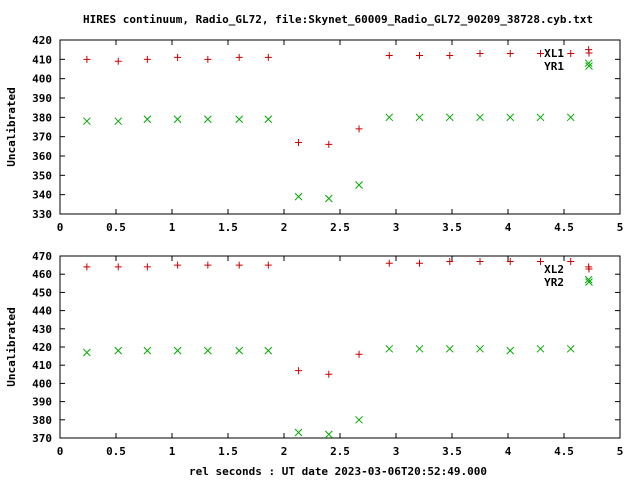 The height and width of the screenshot is (480, 640). What do you see at coordinates (42, 311) in the screenshot?
I see `y-tick-label: 440` at bounding box center [42, 311].